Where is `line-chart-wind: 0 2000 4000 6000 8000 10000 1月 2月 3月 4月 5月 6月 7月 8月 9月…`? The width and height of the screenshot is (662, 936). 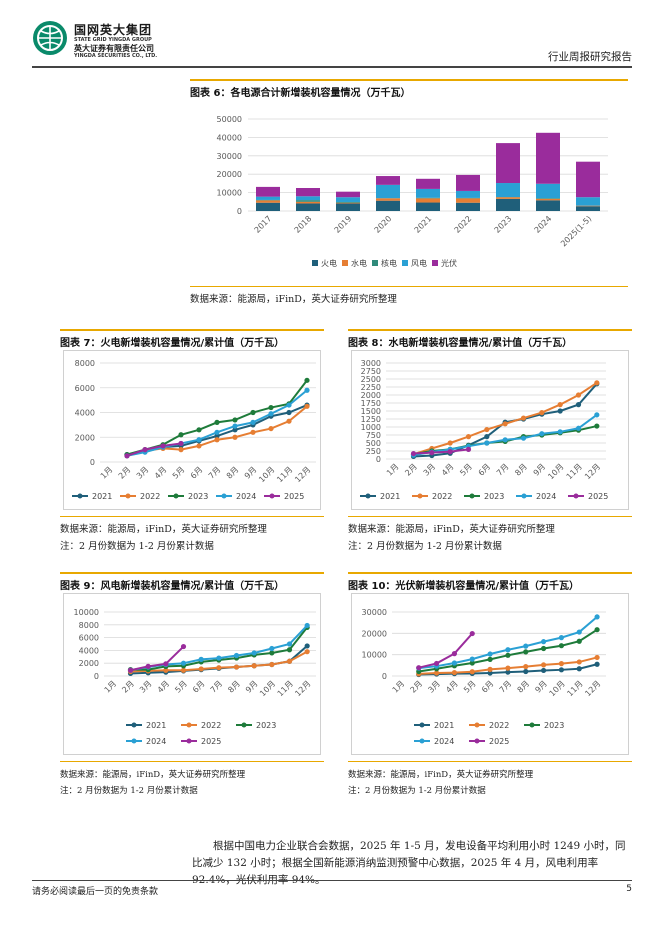
line-chart-wind: 0 2000 4000 6000 8000 10000 1月 2月 3月 4月 5月 6月 7月 8月 9月… is located at coordinates (192, 674).